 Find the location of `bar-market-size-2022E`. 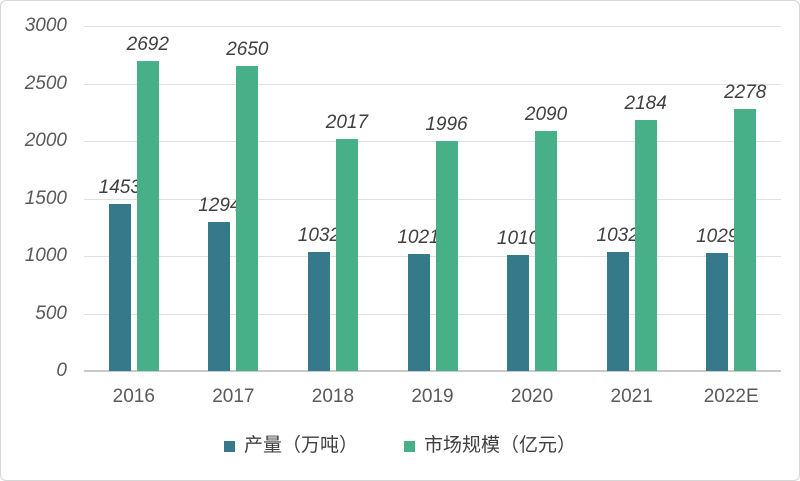

bar-market-size-2022E is located at coordinates (745, 240).